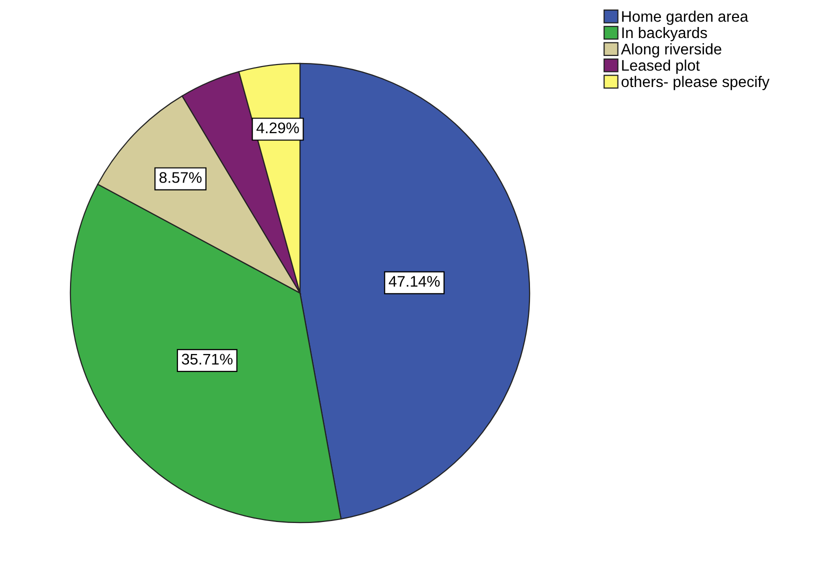  I want to click on legend-label: In backyards, so click(664, 34).